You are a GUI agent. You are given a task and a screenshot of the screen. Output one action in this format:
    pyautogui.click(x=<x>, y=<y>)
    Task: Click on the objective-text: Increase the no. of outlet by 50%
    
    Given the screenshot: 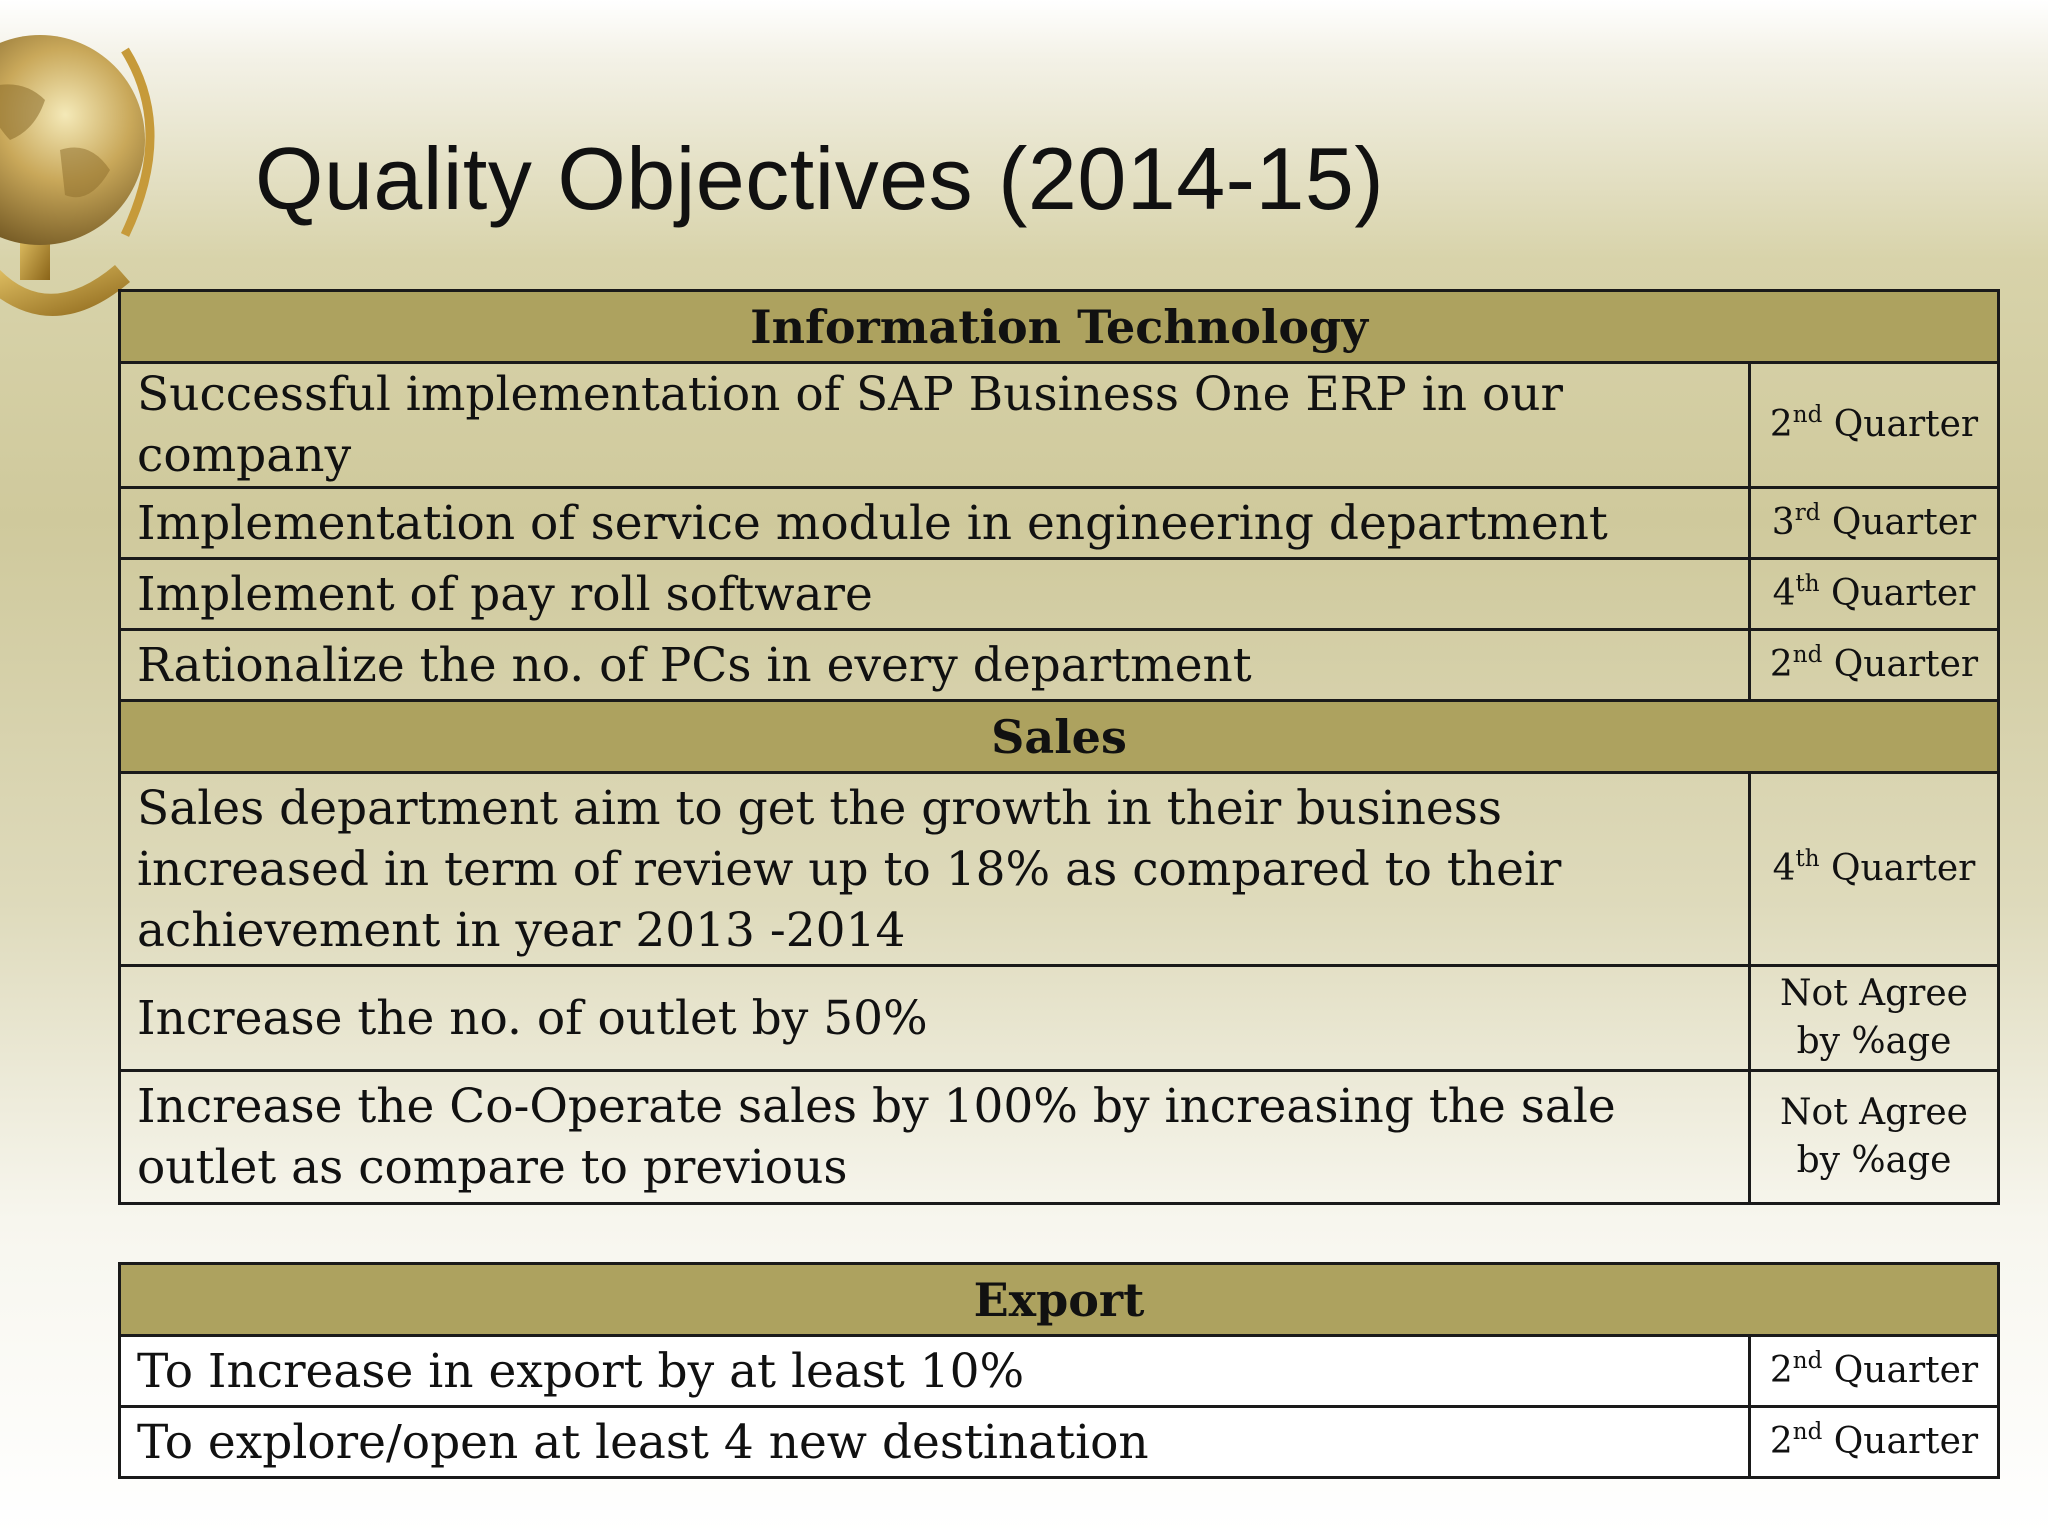 What is the action you would take?
    pyautogui.click(x=934, y=1018)
    